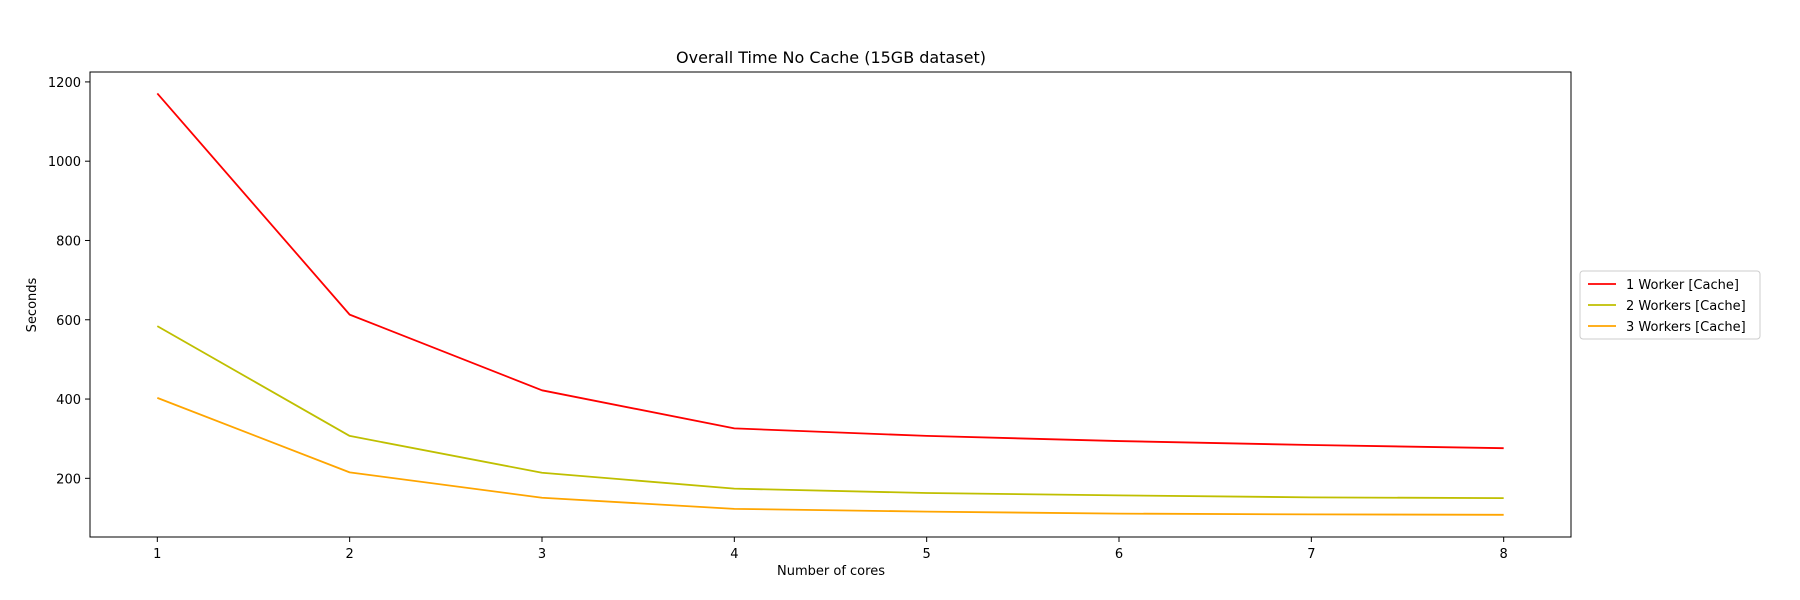 The height and width of the screenshot is (600, 1800). I want to click on x-tick-label: 1, so click(157, 554).